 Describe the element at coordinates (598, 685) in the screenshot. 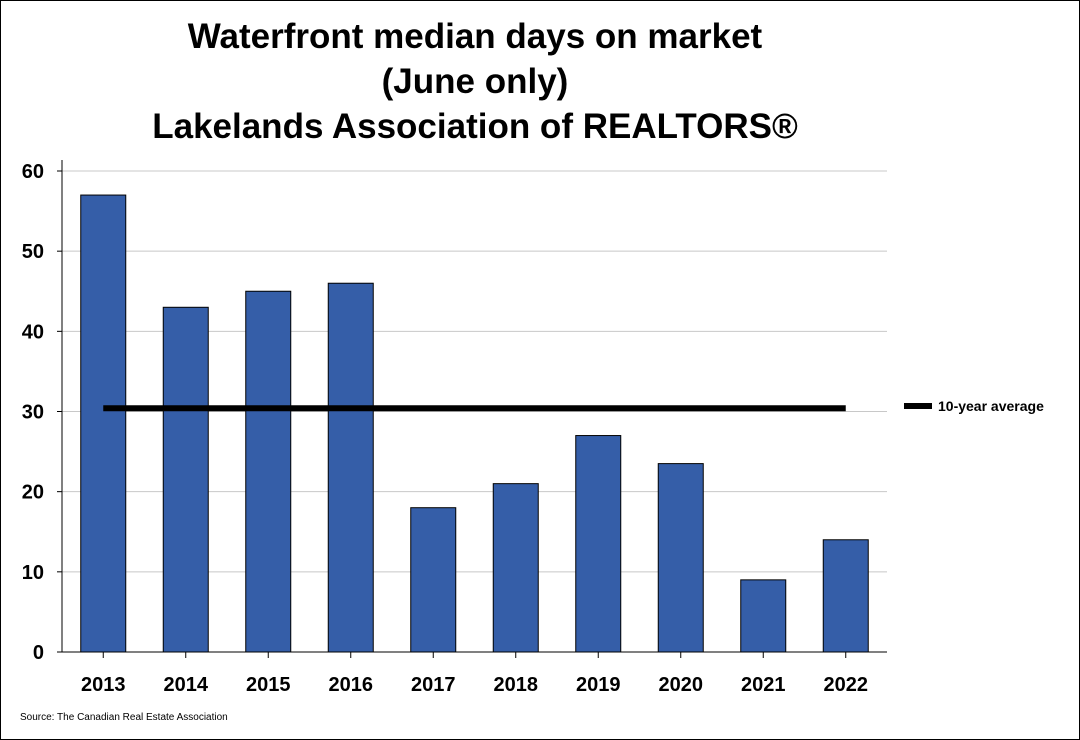

I see `x-tick-label: 2019` at that location.